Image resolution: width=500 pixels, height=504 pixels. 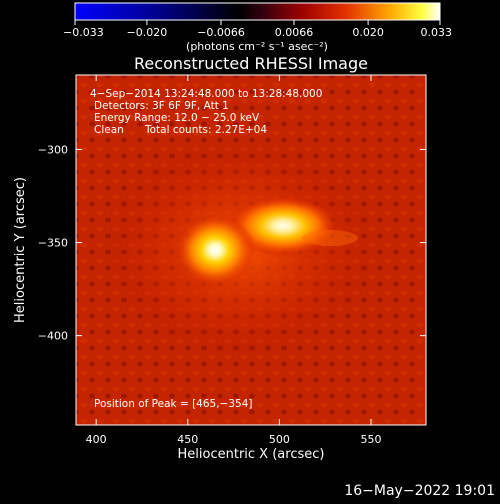 I want to click on annotation-method: Clean, so click(x=109, y=130).